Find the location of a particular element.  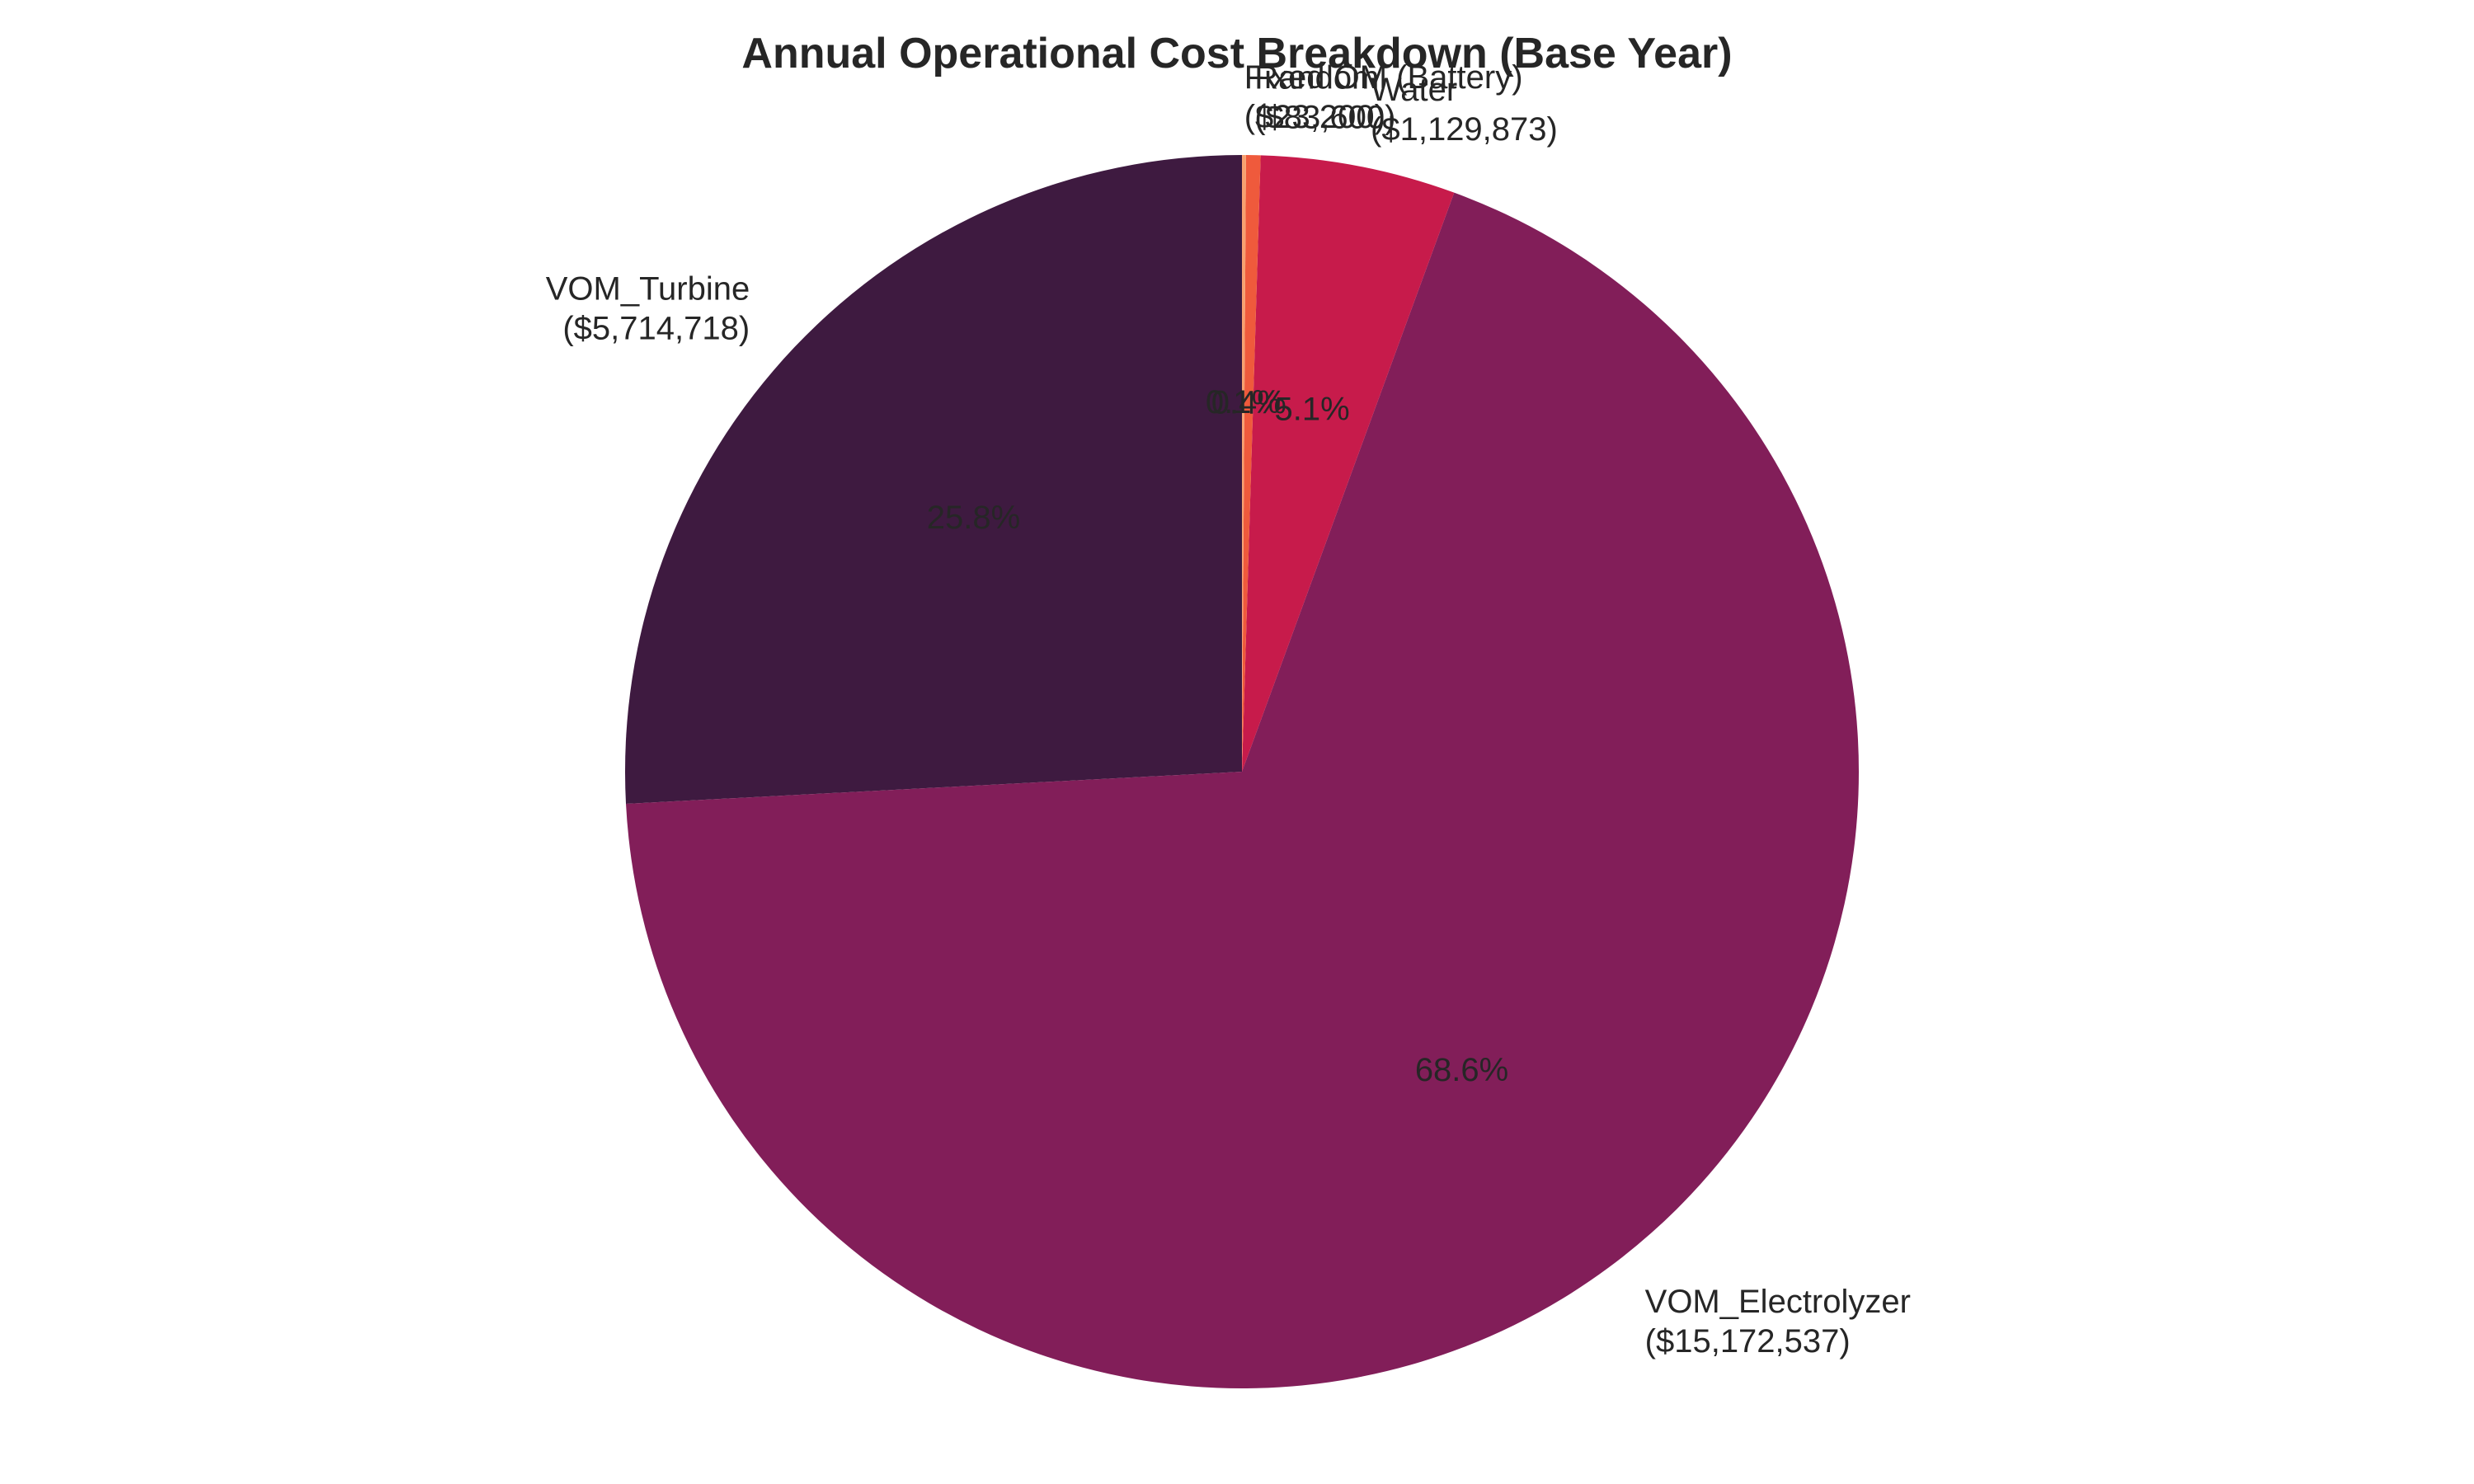

slice-value-1: ($15,172,537) is located at coordinates (1748, 1341).